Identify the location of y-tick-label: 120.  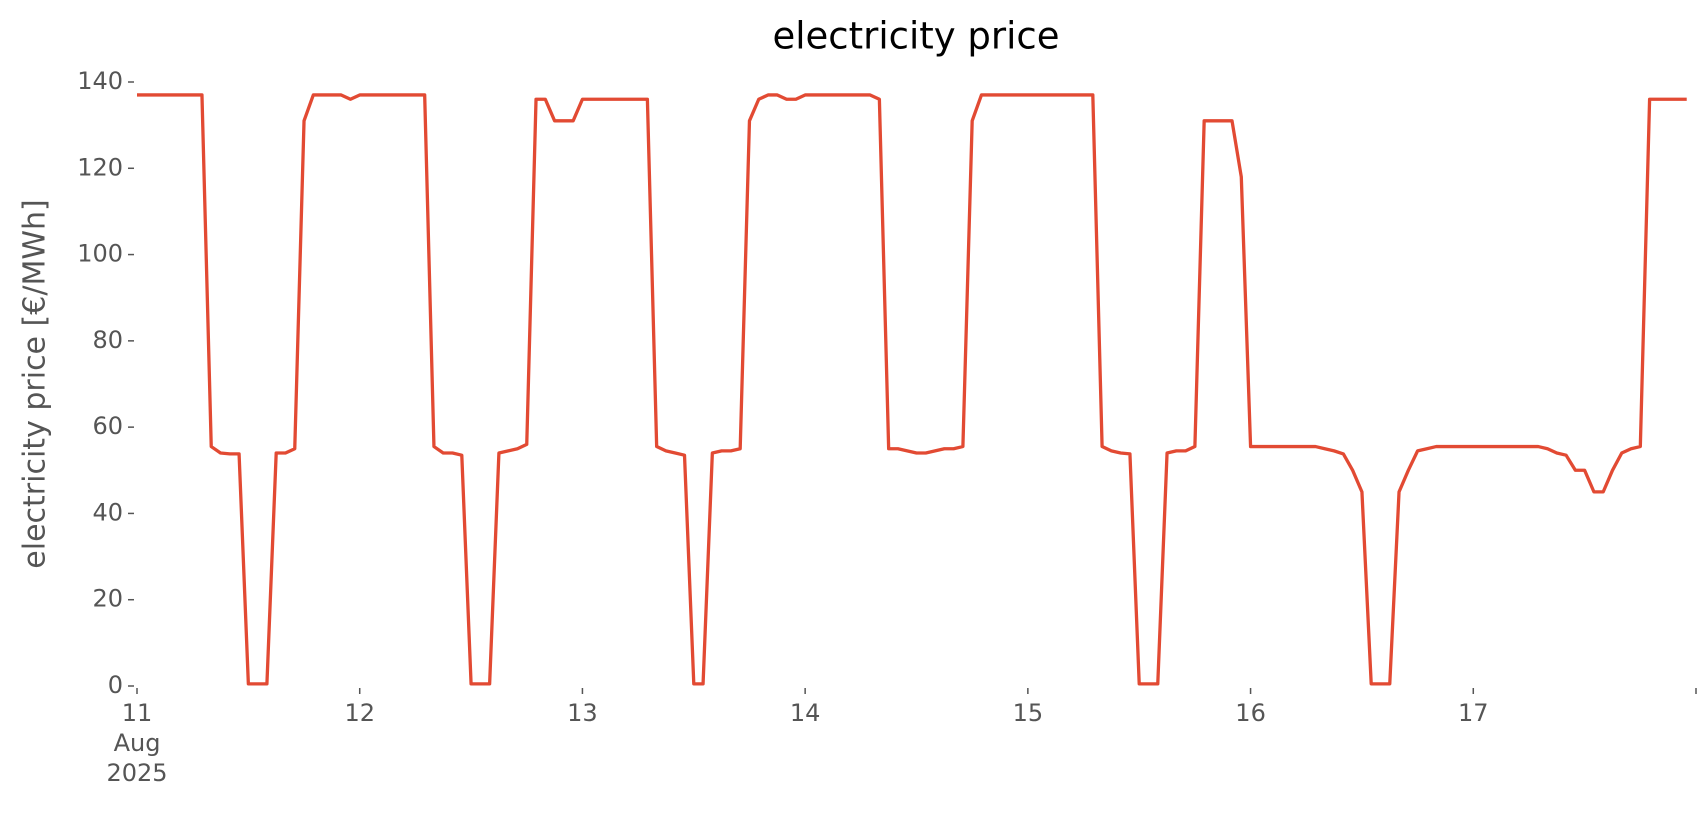
(100, 167).